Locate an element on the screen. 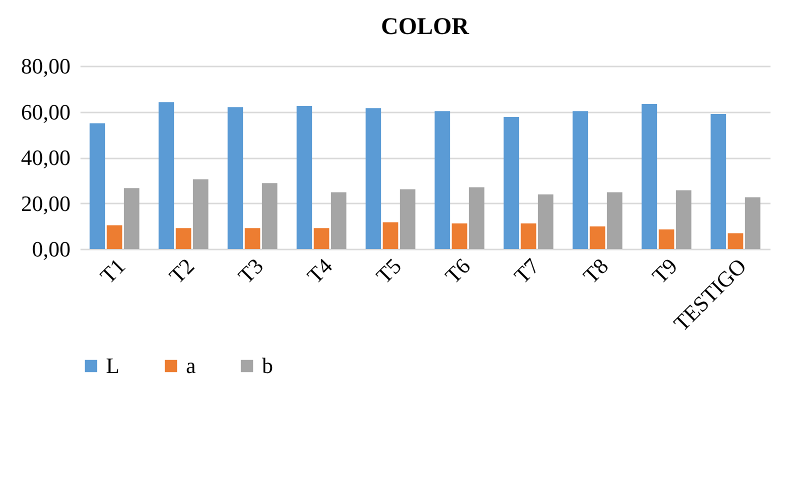  chart-title: COLOR is located at coordinates (425, 27).